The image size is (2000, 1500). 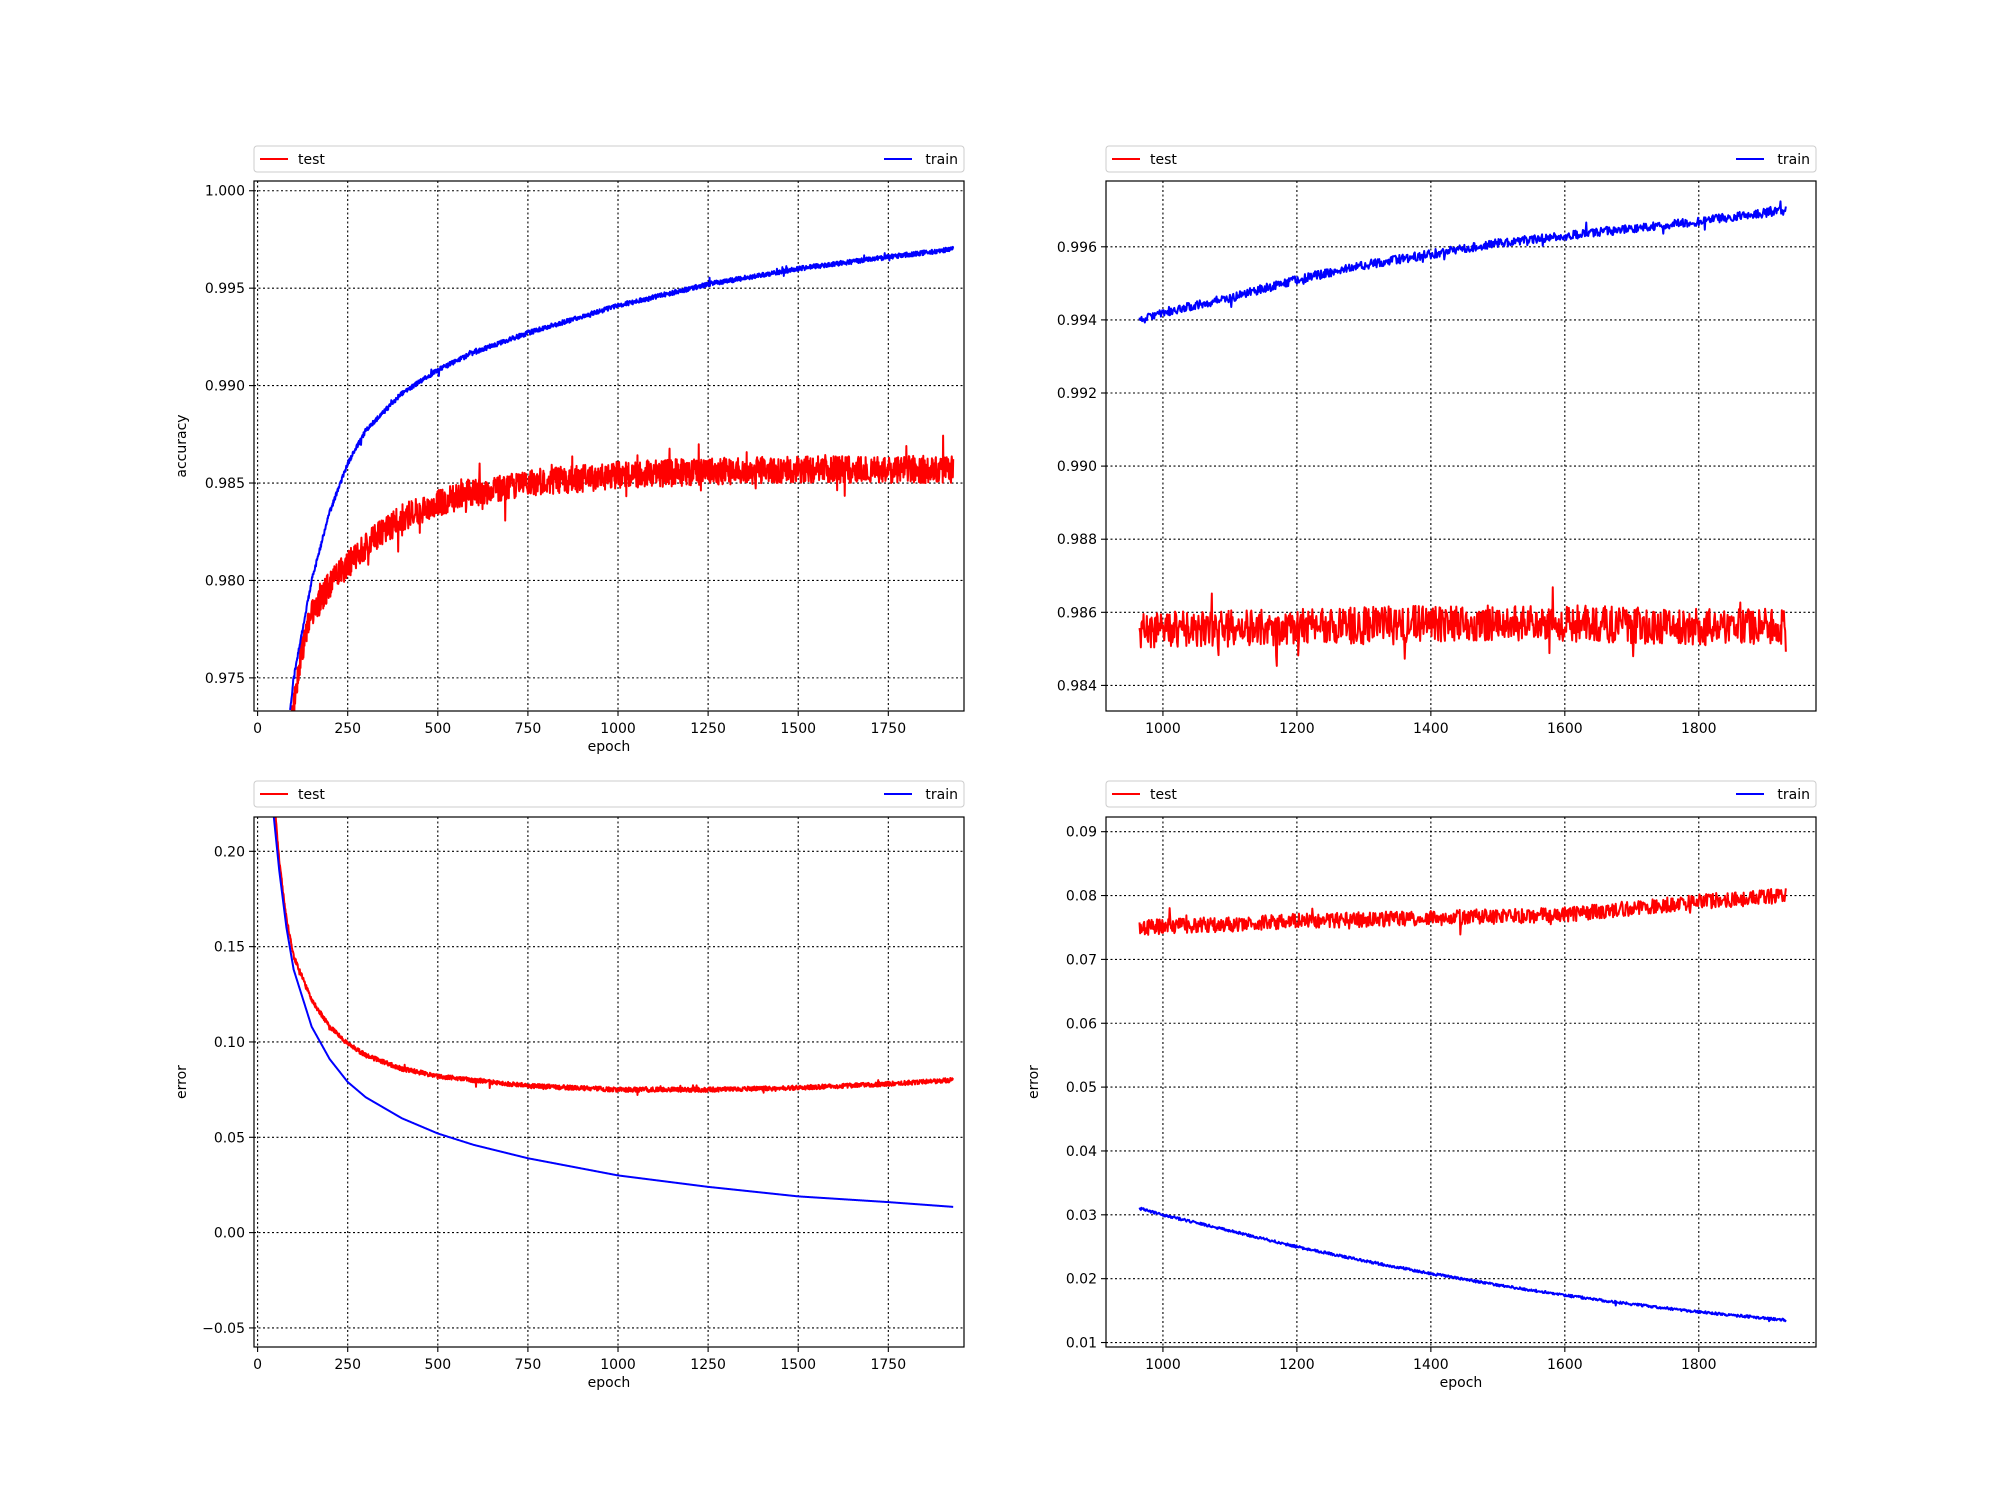 I want to click on y-tick-label: −0.05, so click(x=223, y=1329).